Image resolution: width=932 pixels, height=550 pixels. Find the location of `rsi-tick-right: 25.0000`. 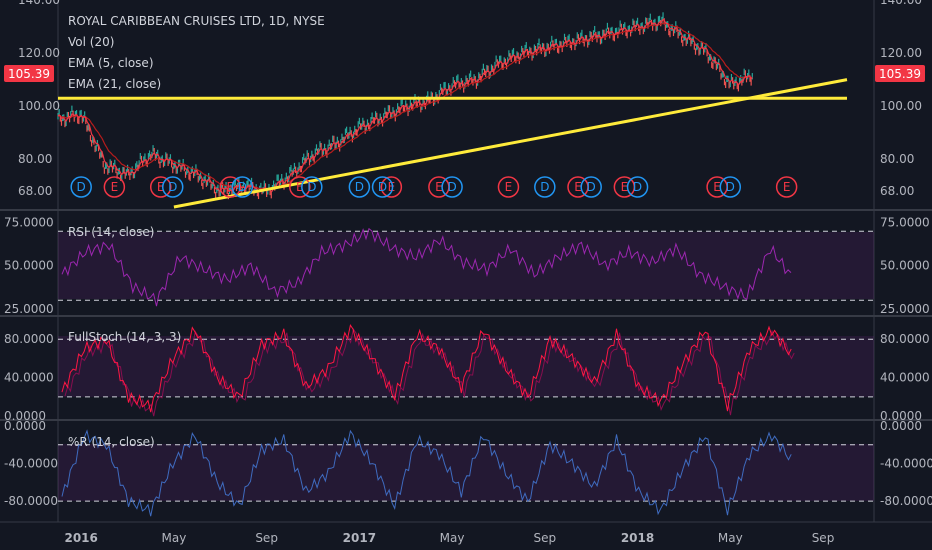

rsi-tick-right: 25.0000 is located at coordinates (905, 309).